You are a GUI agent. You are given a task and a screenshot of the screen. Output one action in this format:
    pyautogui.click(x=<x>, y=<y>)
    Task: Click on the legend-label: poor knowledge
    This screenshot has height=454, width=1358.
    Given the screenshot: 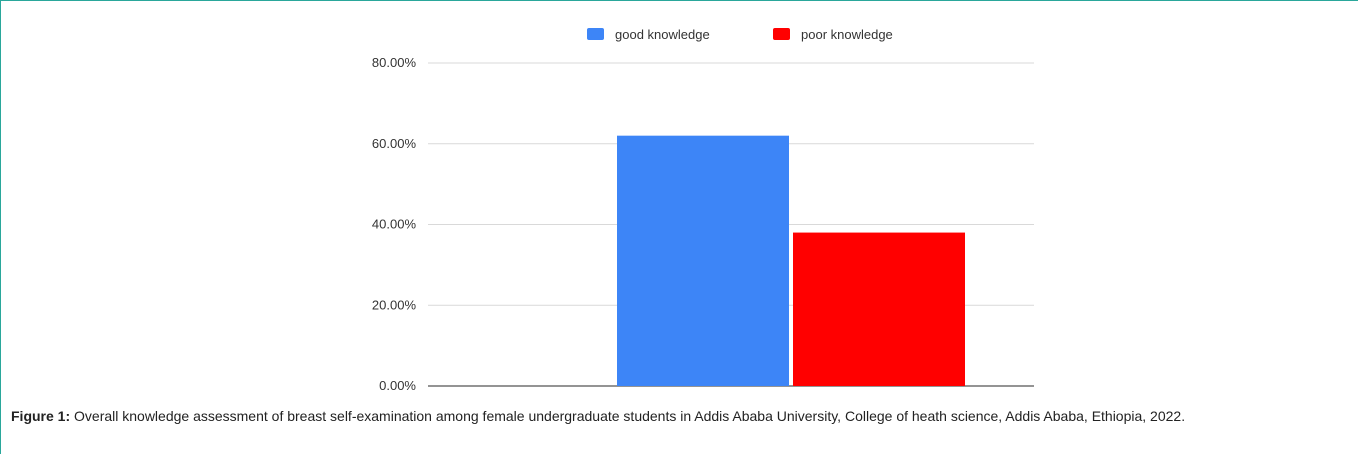 What is the action you would take?
    pyautogui.click(x=847, y=34)
    